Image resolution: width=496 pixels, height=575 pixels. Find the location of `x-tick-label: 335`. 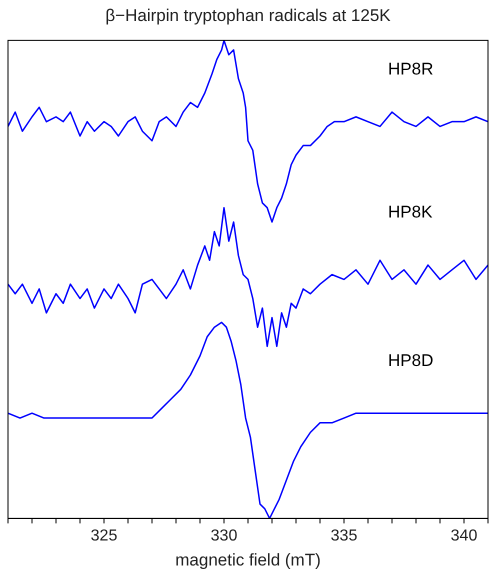

x-tick-label: 335 is located at coordinates (344, 535).